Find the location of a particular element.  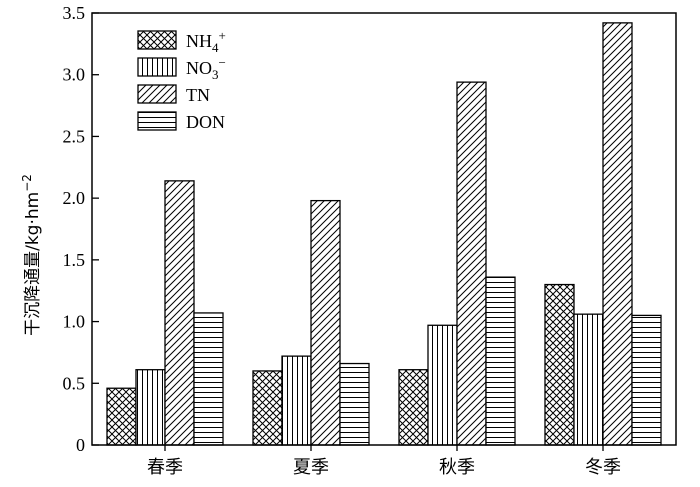

legend: NH4+NO3− TN DON is located at coordinates (181, 80).